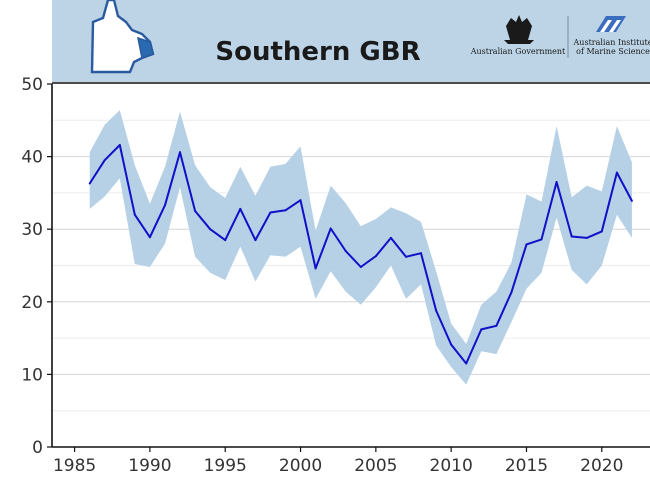  Describe the element at coordinates (32, 375) in the screenshot. I see `y-tick-label: 10` at that location.